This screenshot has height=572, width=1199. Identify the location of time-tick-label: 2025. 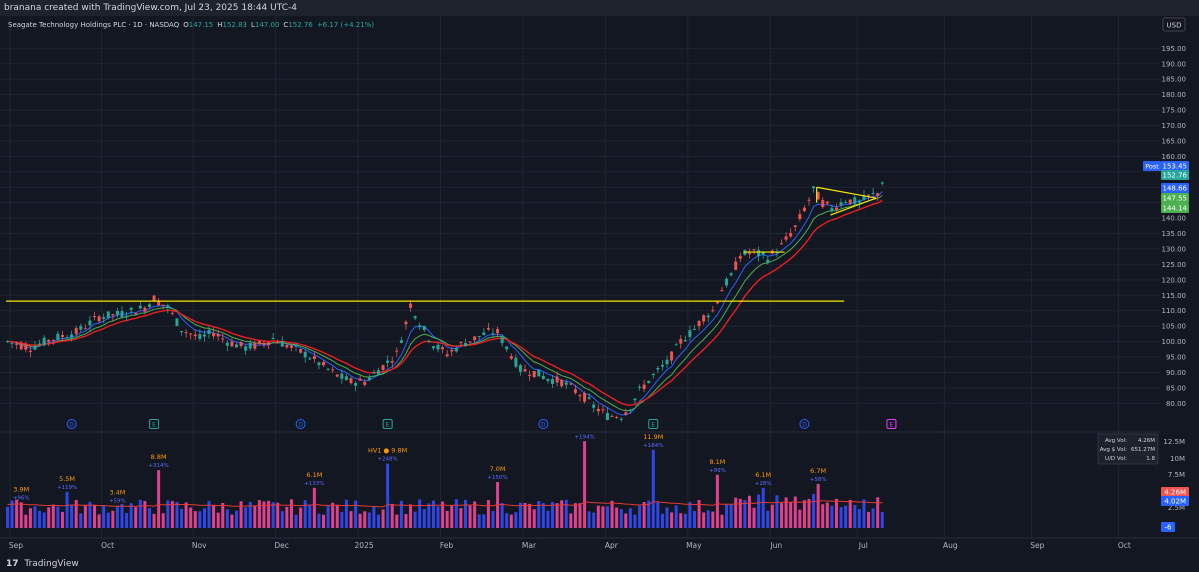
(364, 545).